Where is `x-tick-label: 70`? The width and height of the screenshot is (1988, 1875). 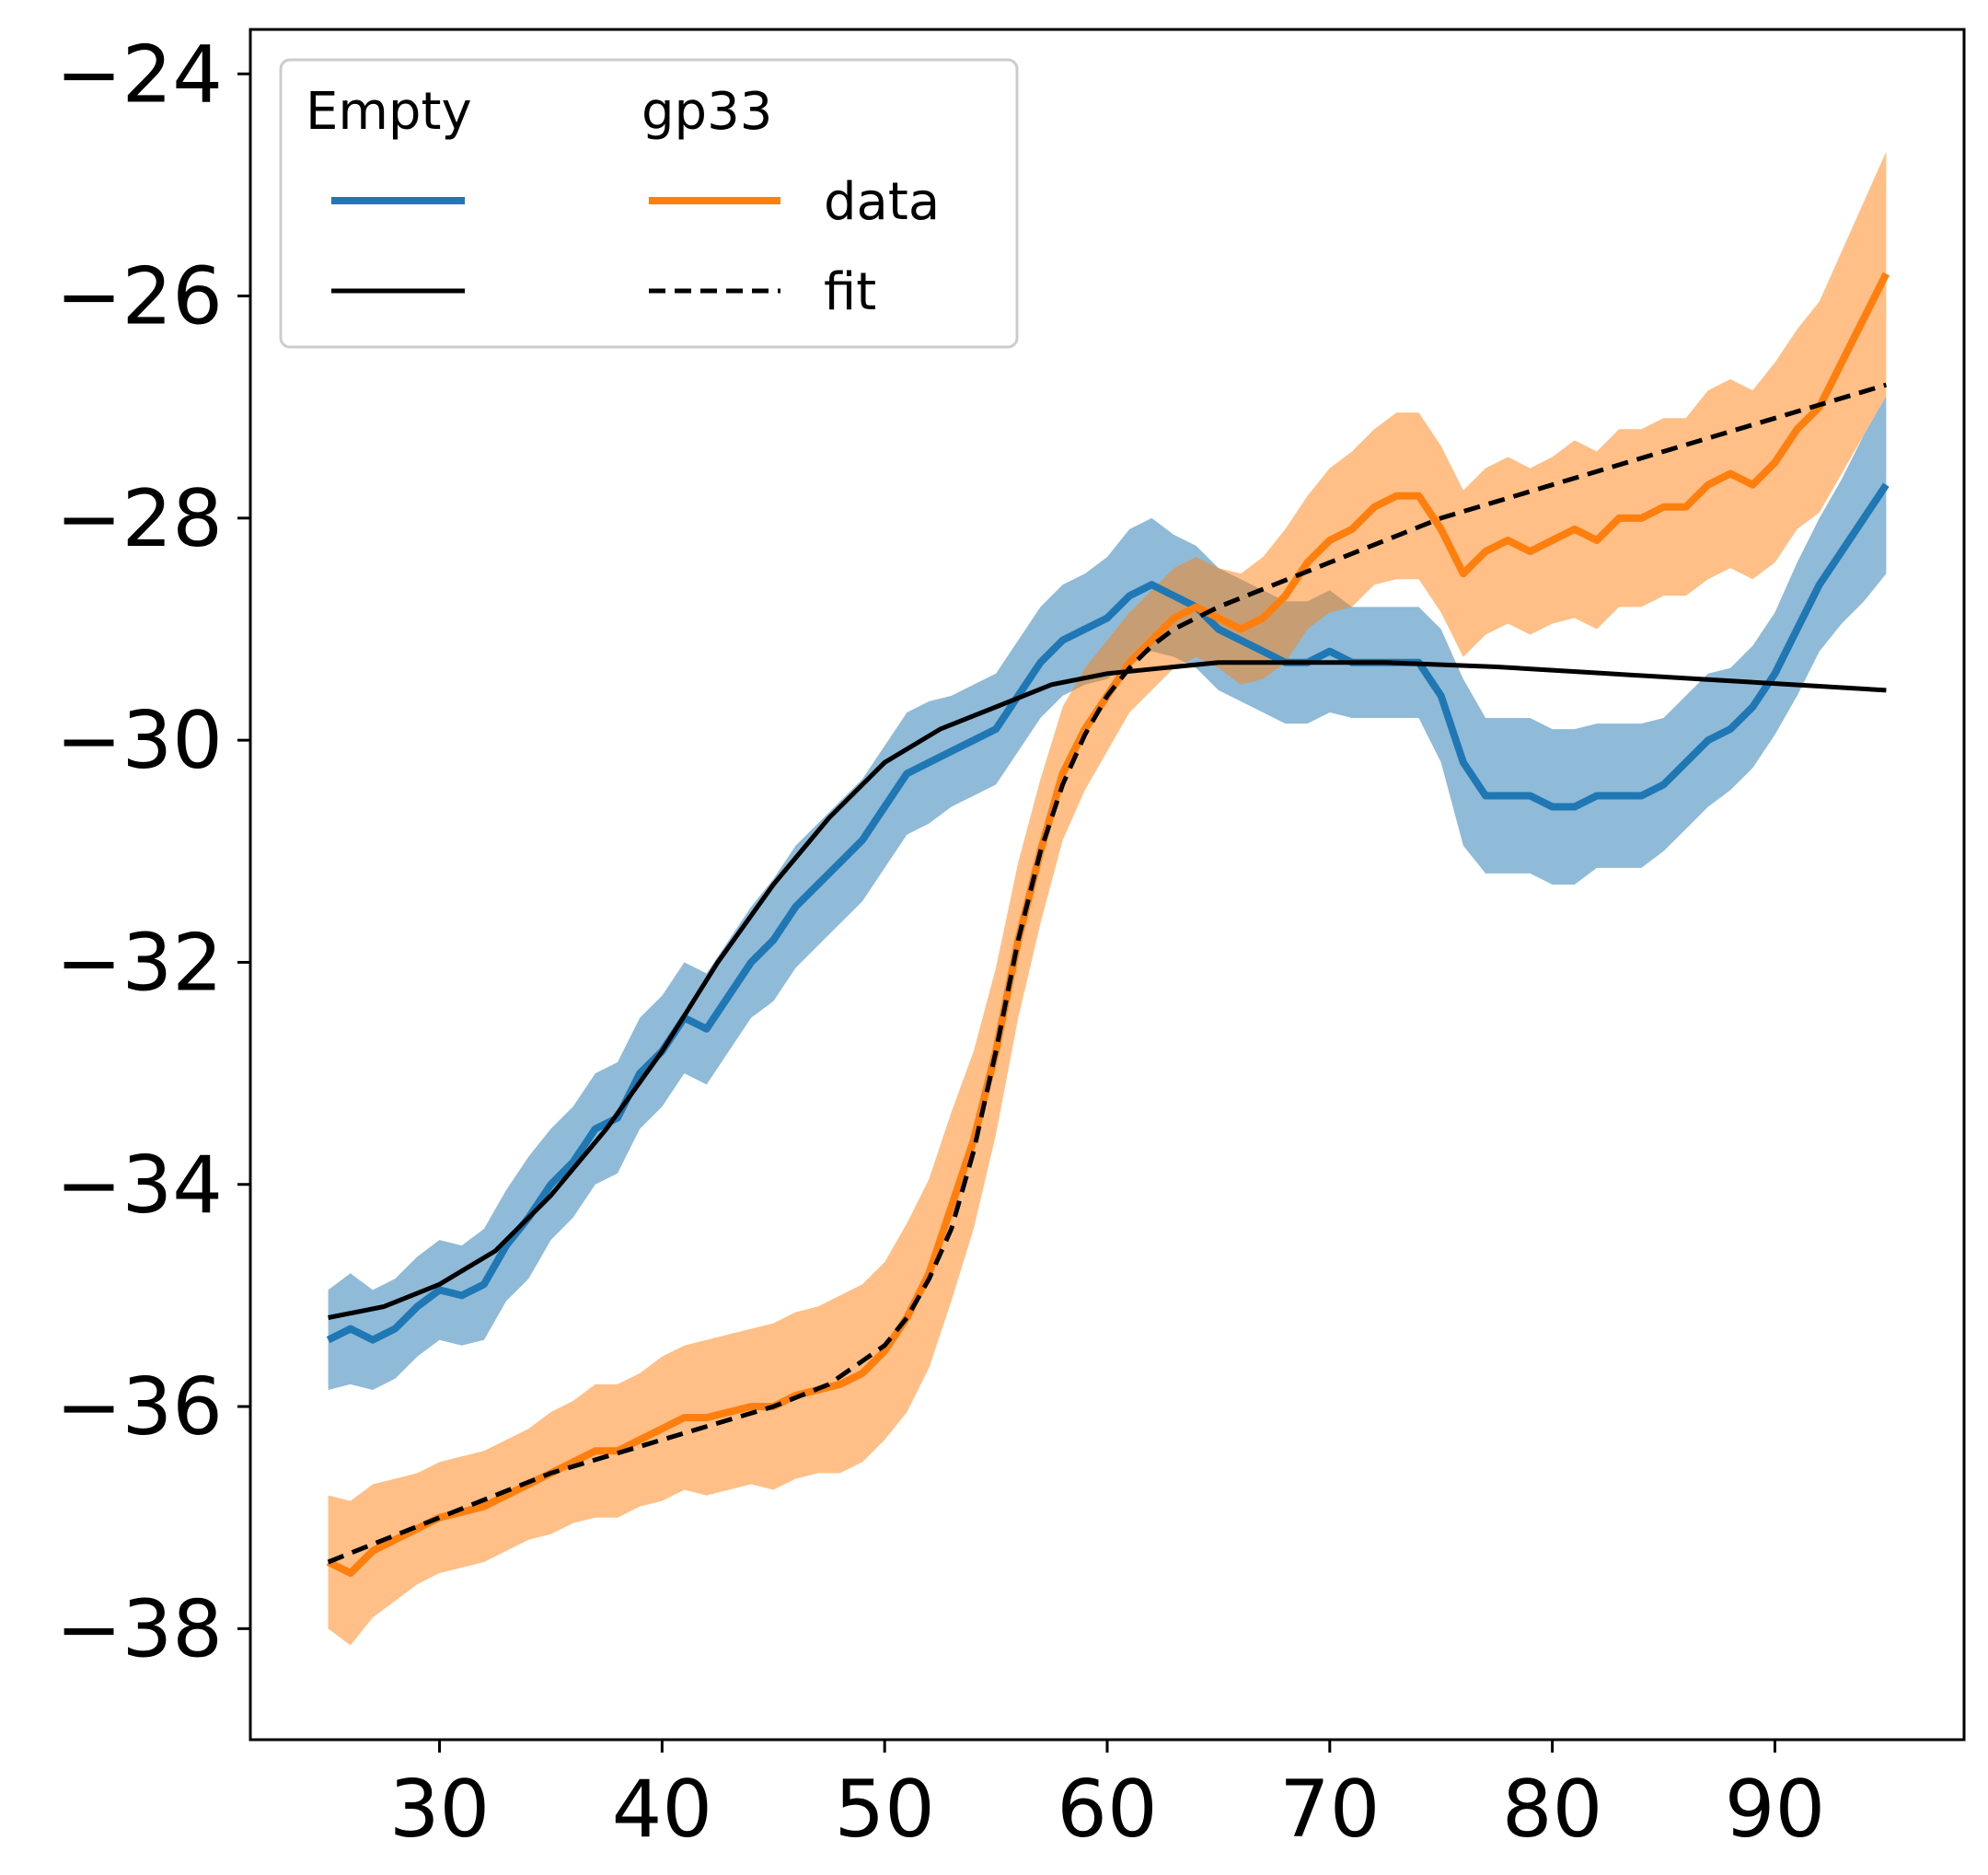
x-tick-label: 70 is located at coordinates (1329, 1810).